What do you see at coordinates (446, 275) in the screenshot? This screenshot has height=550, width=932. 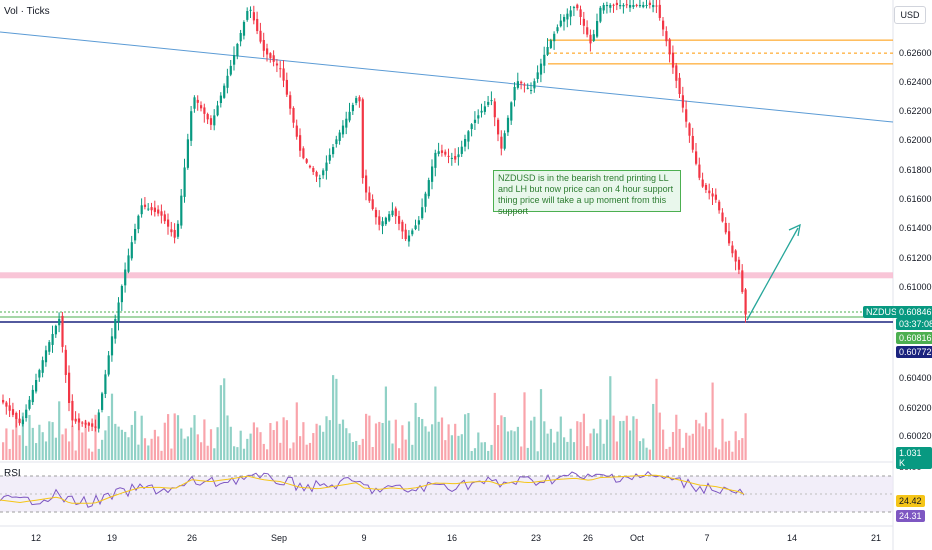 I see `pink-resistance-zone` at bounding box center [446, 275].